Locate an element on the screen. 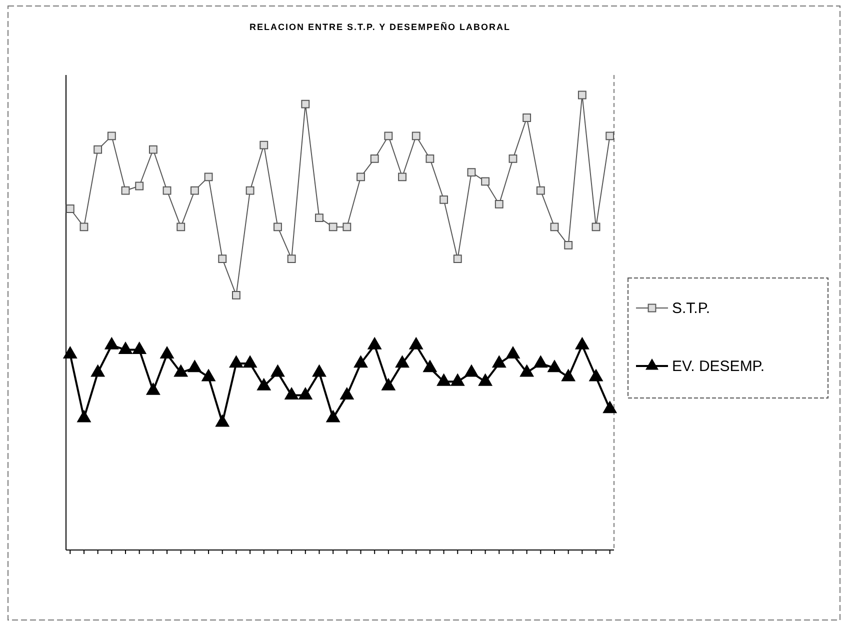 The width and height of the screenshot is (848, 628). legend-label: EV. DESEMP. is located at coordinates (718, 366).